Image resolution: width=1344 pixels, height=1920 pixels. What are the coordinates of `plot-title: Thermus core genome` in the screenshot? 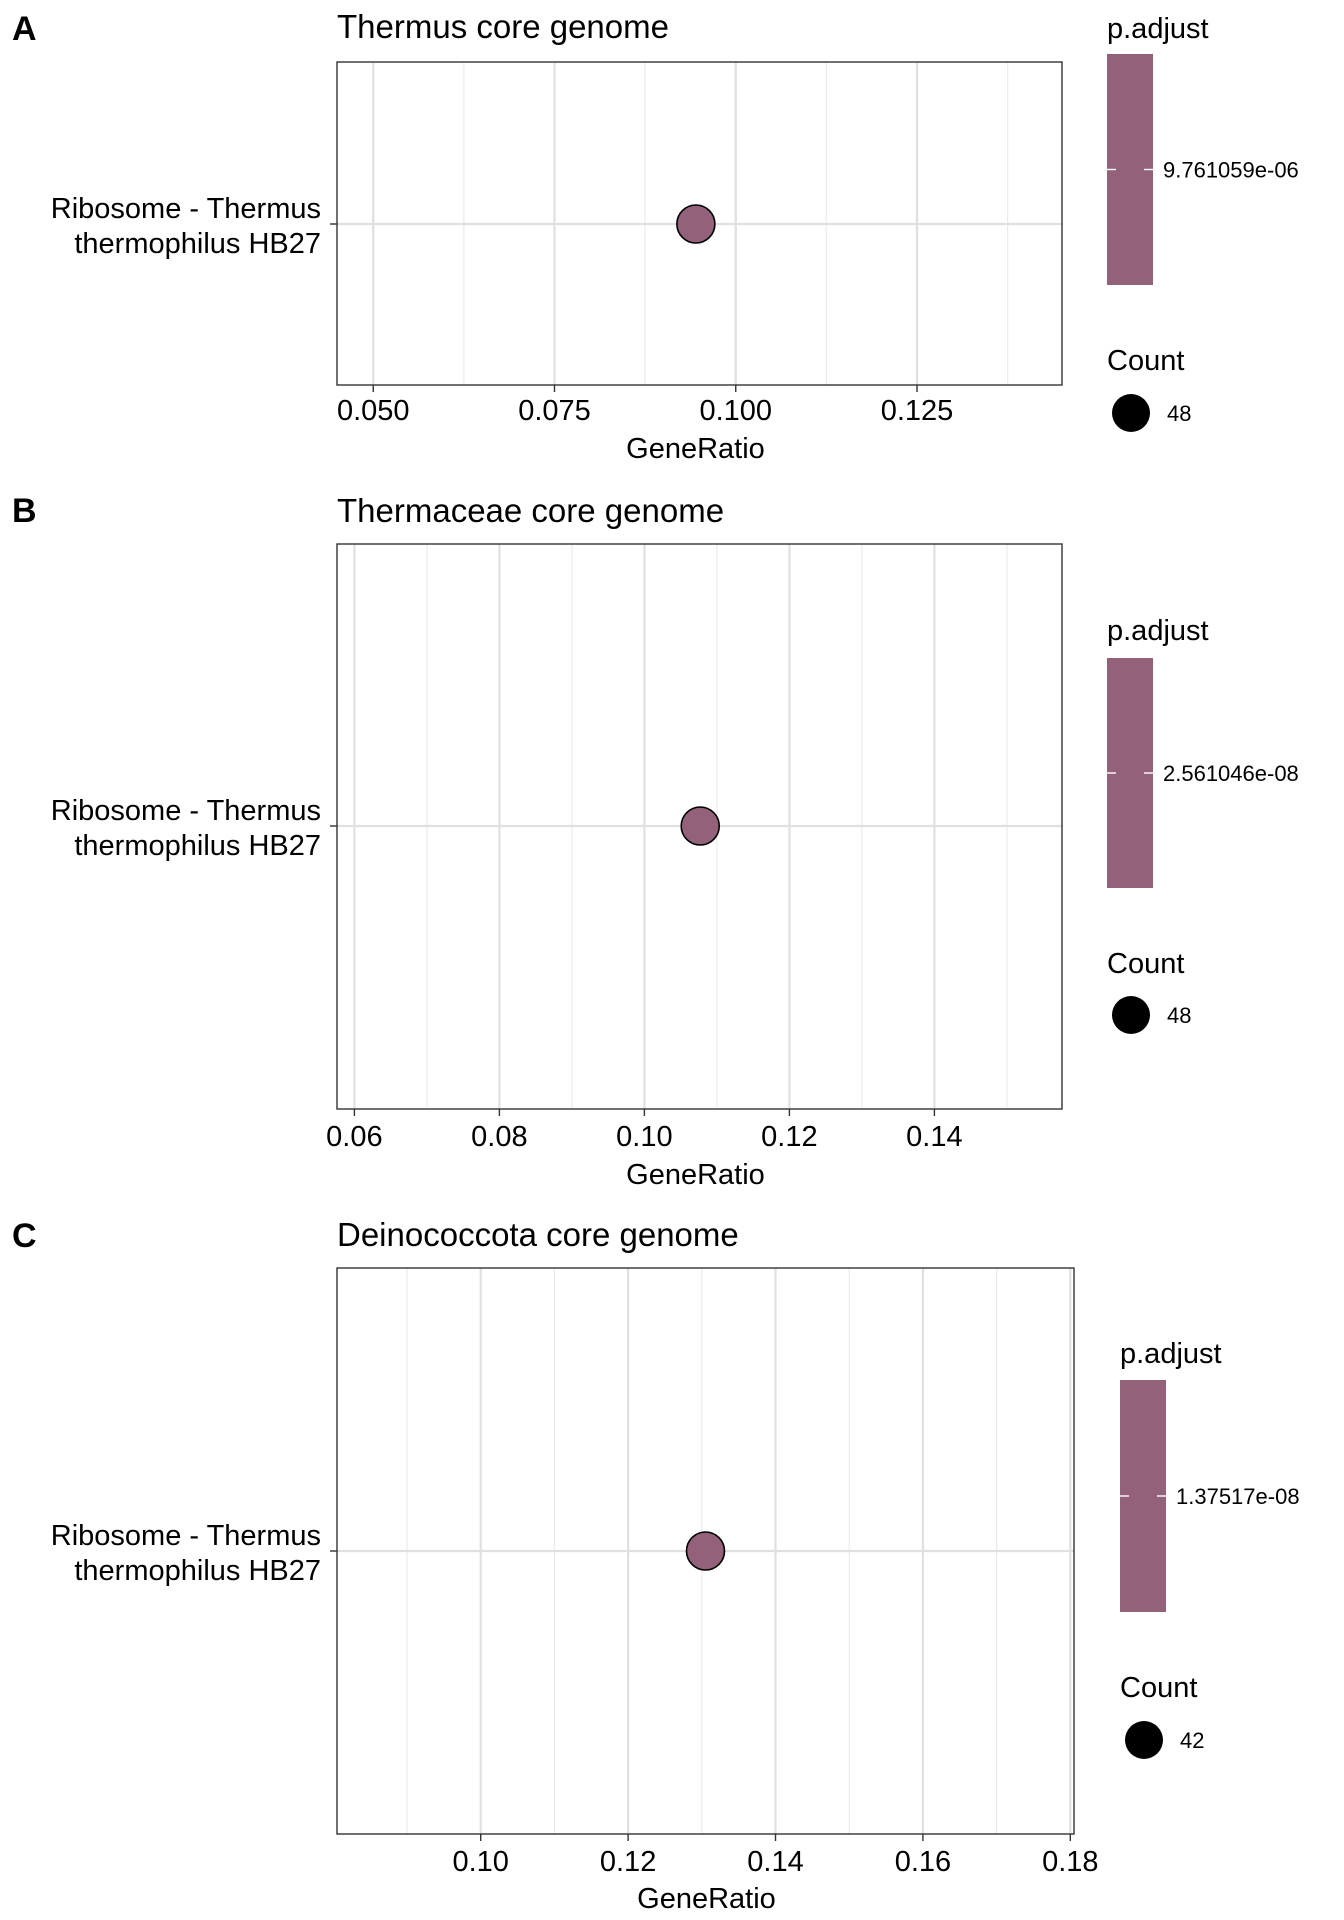 It's located at (503, 26).